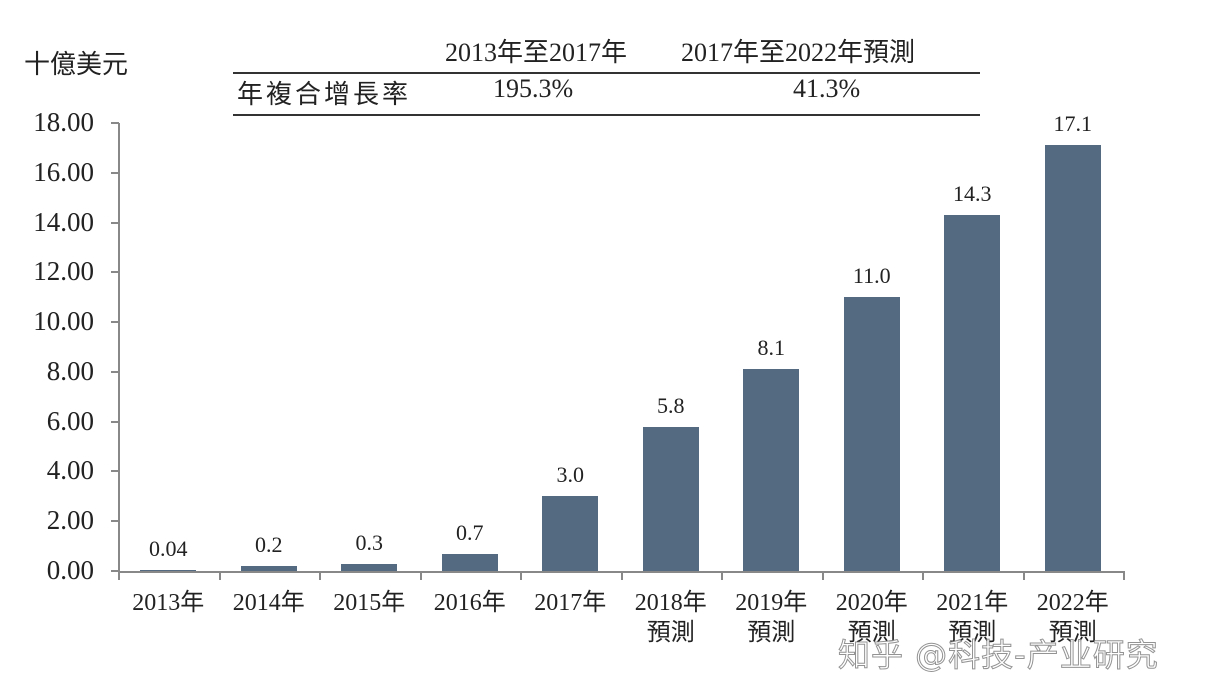 This screenshot has width=1212, height=700. I want to click on x-tick-label: 2015年, so click(369, 603).